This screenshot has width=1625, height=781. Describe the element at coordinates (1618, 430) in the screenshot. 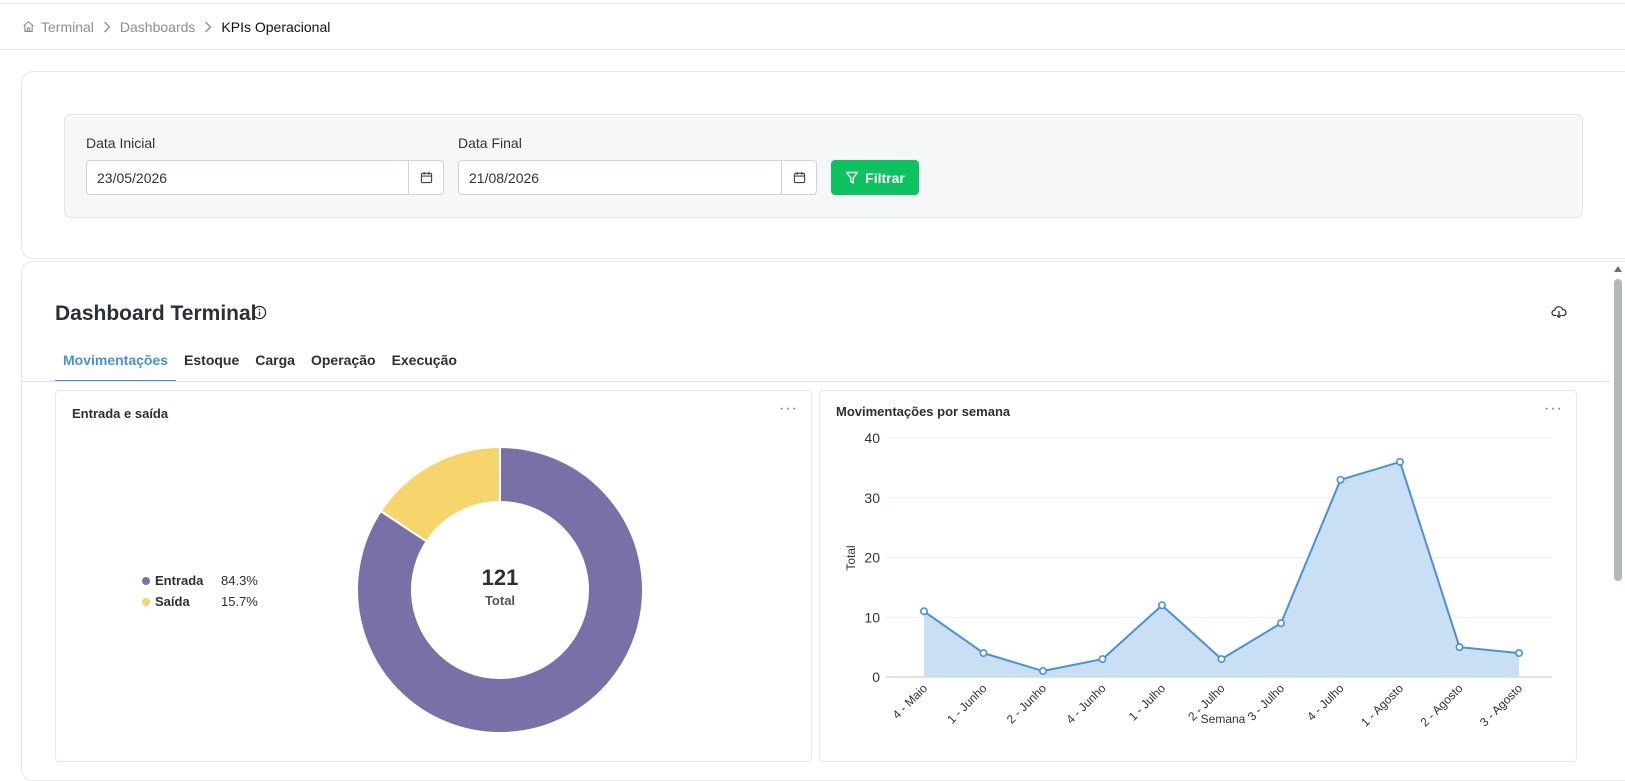

I see `scrollbar-thumb` at that location.